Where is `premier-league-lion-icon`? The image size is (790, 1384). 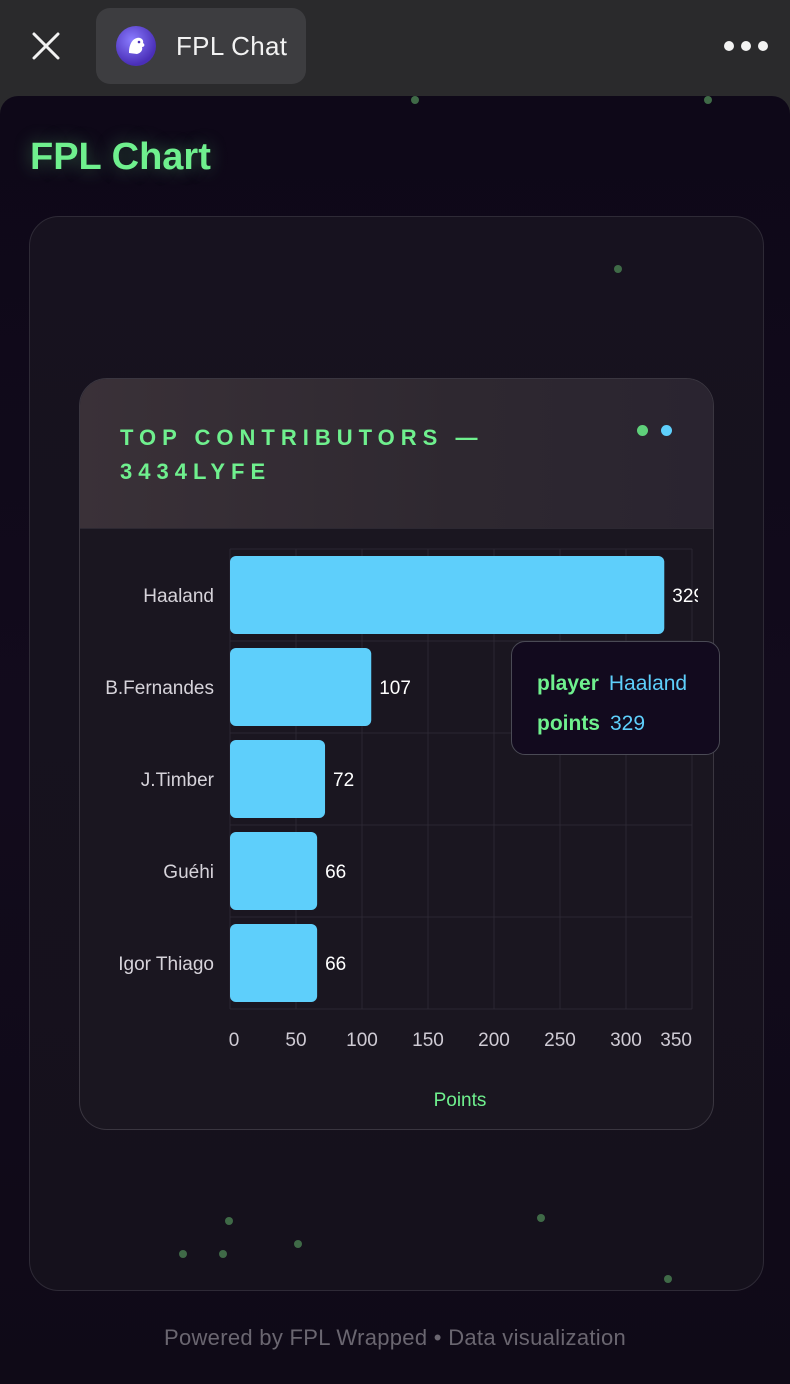
premier-league-lion-icon is located at coordinates (136, 46).